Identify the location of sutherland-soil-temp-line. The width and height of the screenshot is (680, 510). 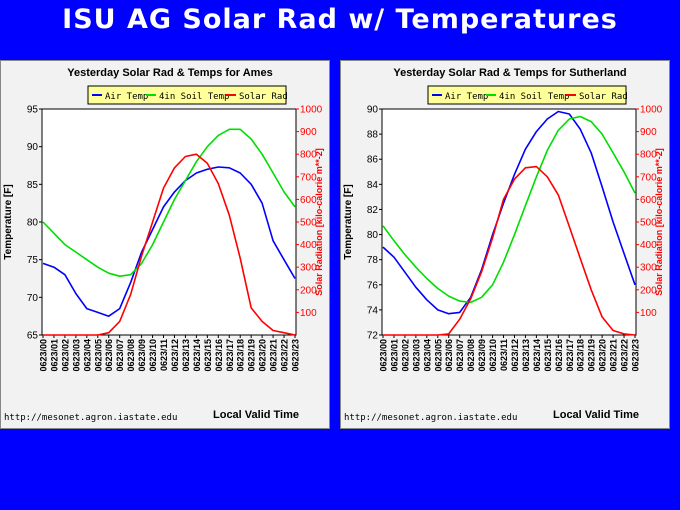
(509, 209).